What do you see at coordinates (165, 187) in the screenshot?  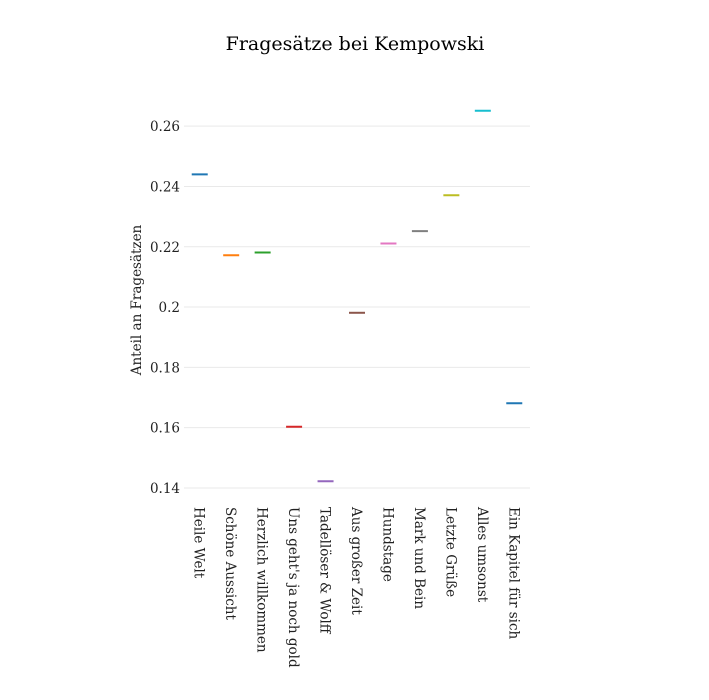 I see `y-tick-label: 0.24` at bounding box center [165, 187].